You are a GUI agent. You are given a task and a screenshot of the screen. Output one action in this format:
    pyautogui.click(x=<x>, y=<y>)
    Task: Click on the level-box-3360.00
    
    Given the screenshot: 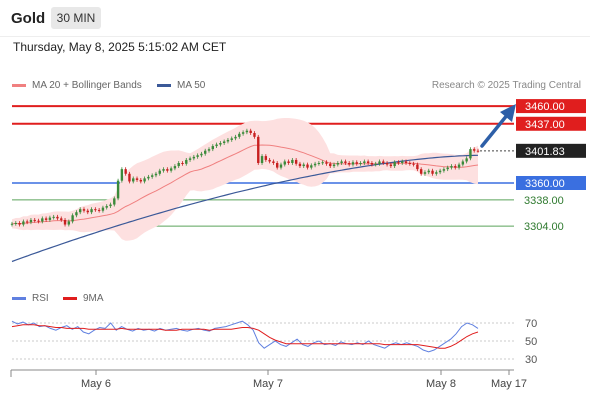 What is the action you would take?
    pyautogui.click(x=551, y=183)
    